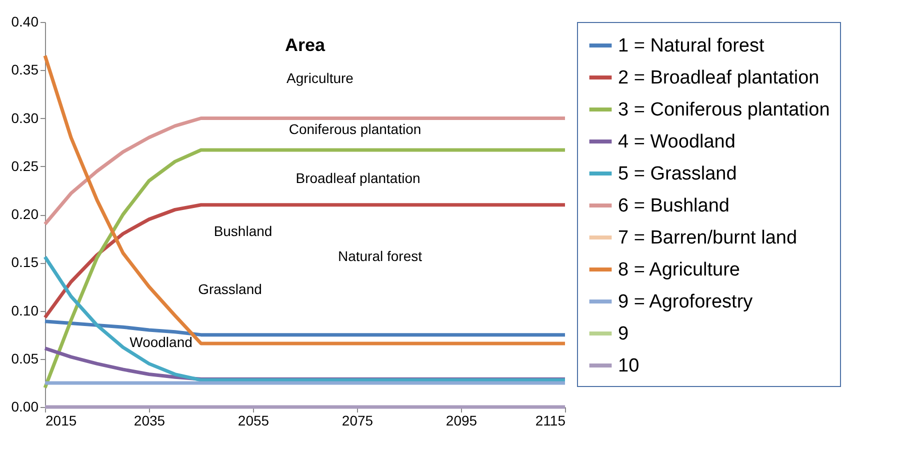 The width and height of the screenshot is (919, 466). Describe the element at coordinates (25, 406) in the screenshot. I see `y-tick-label: 0.00` at that location.